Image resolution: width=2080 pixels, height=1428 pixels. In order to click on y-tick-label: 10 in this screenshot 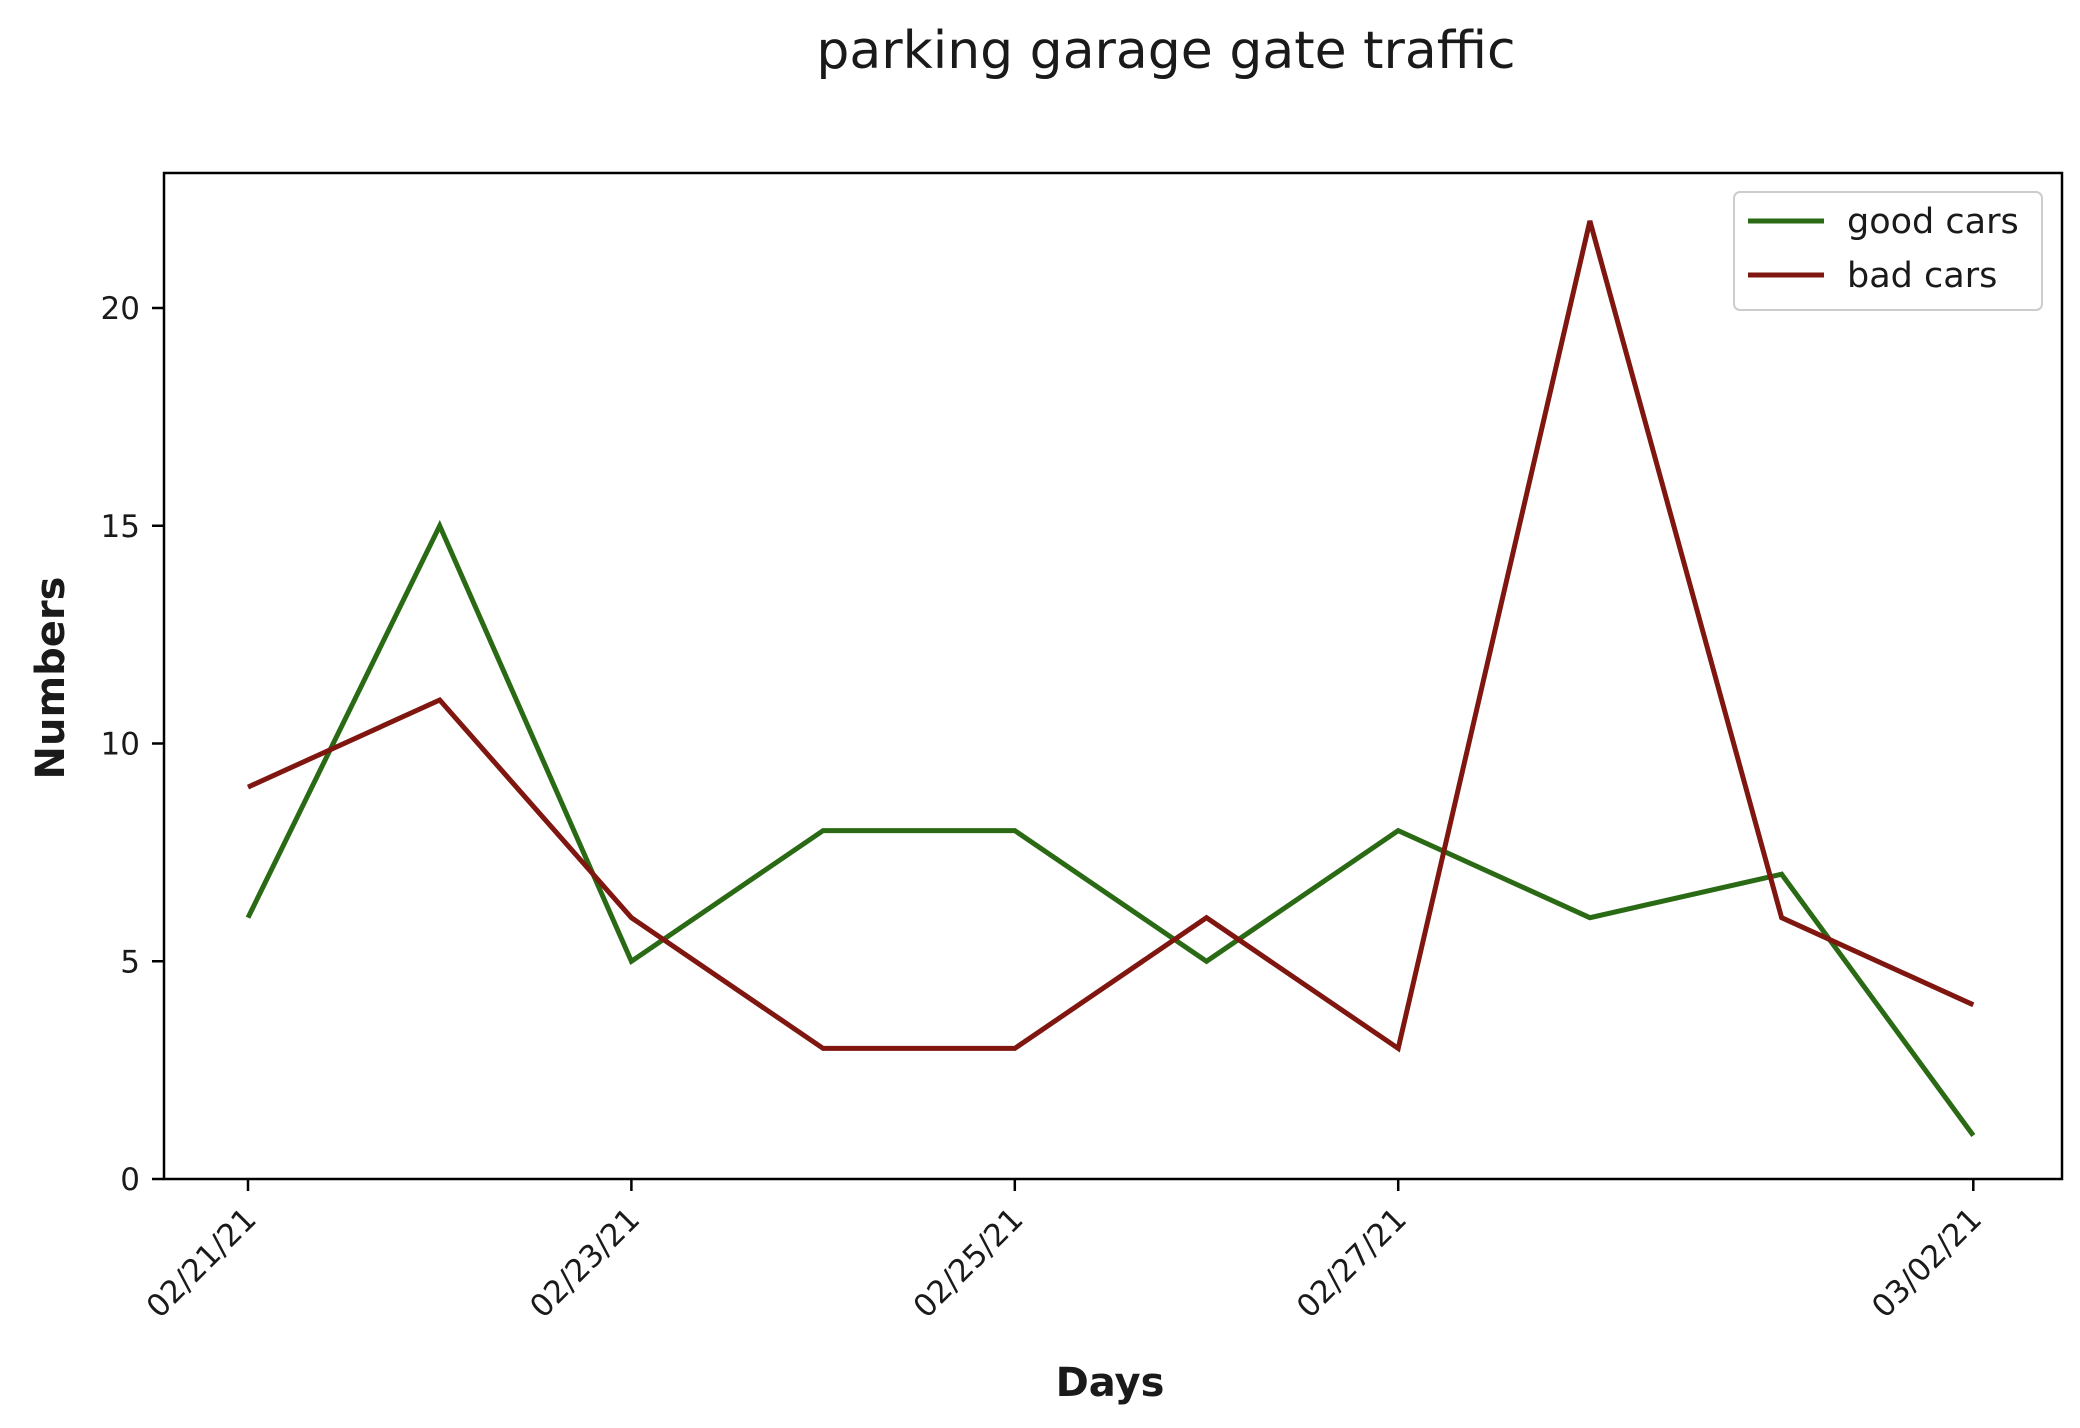, I will do `click(120, 745)`.